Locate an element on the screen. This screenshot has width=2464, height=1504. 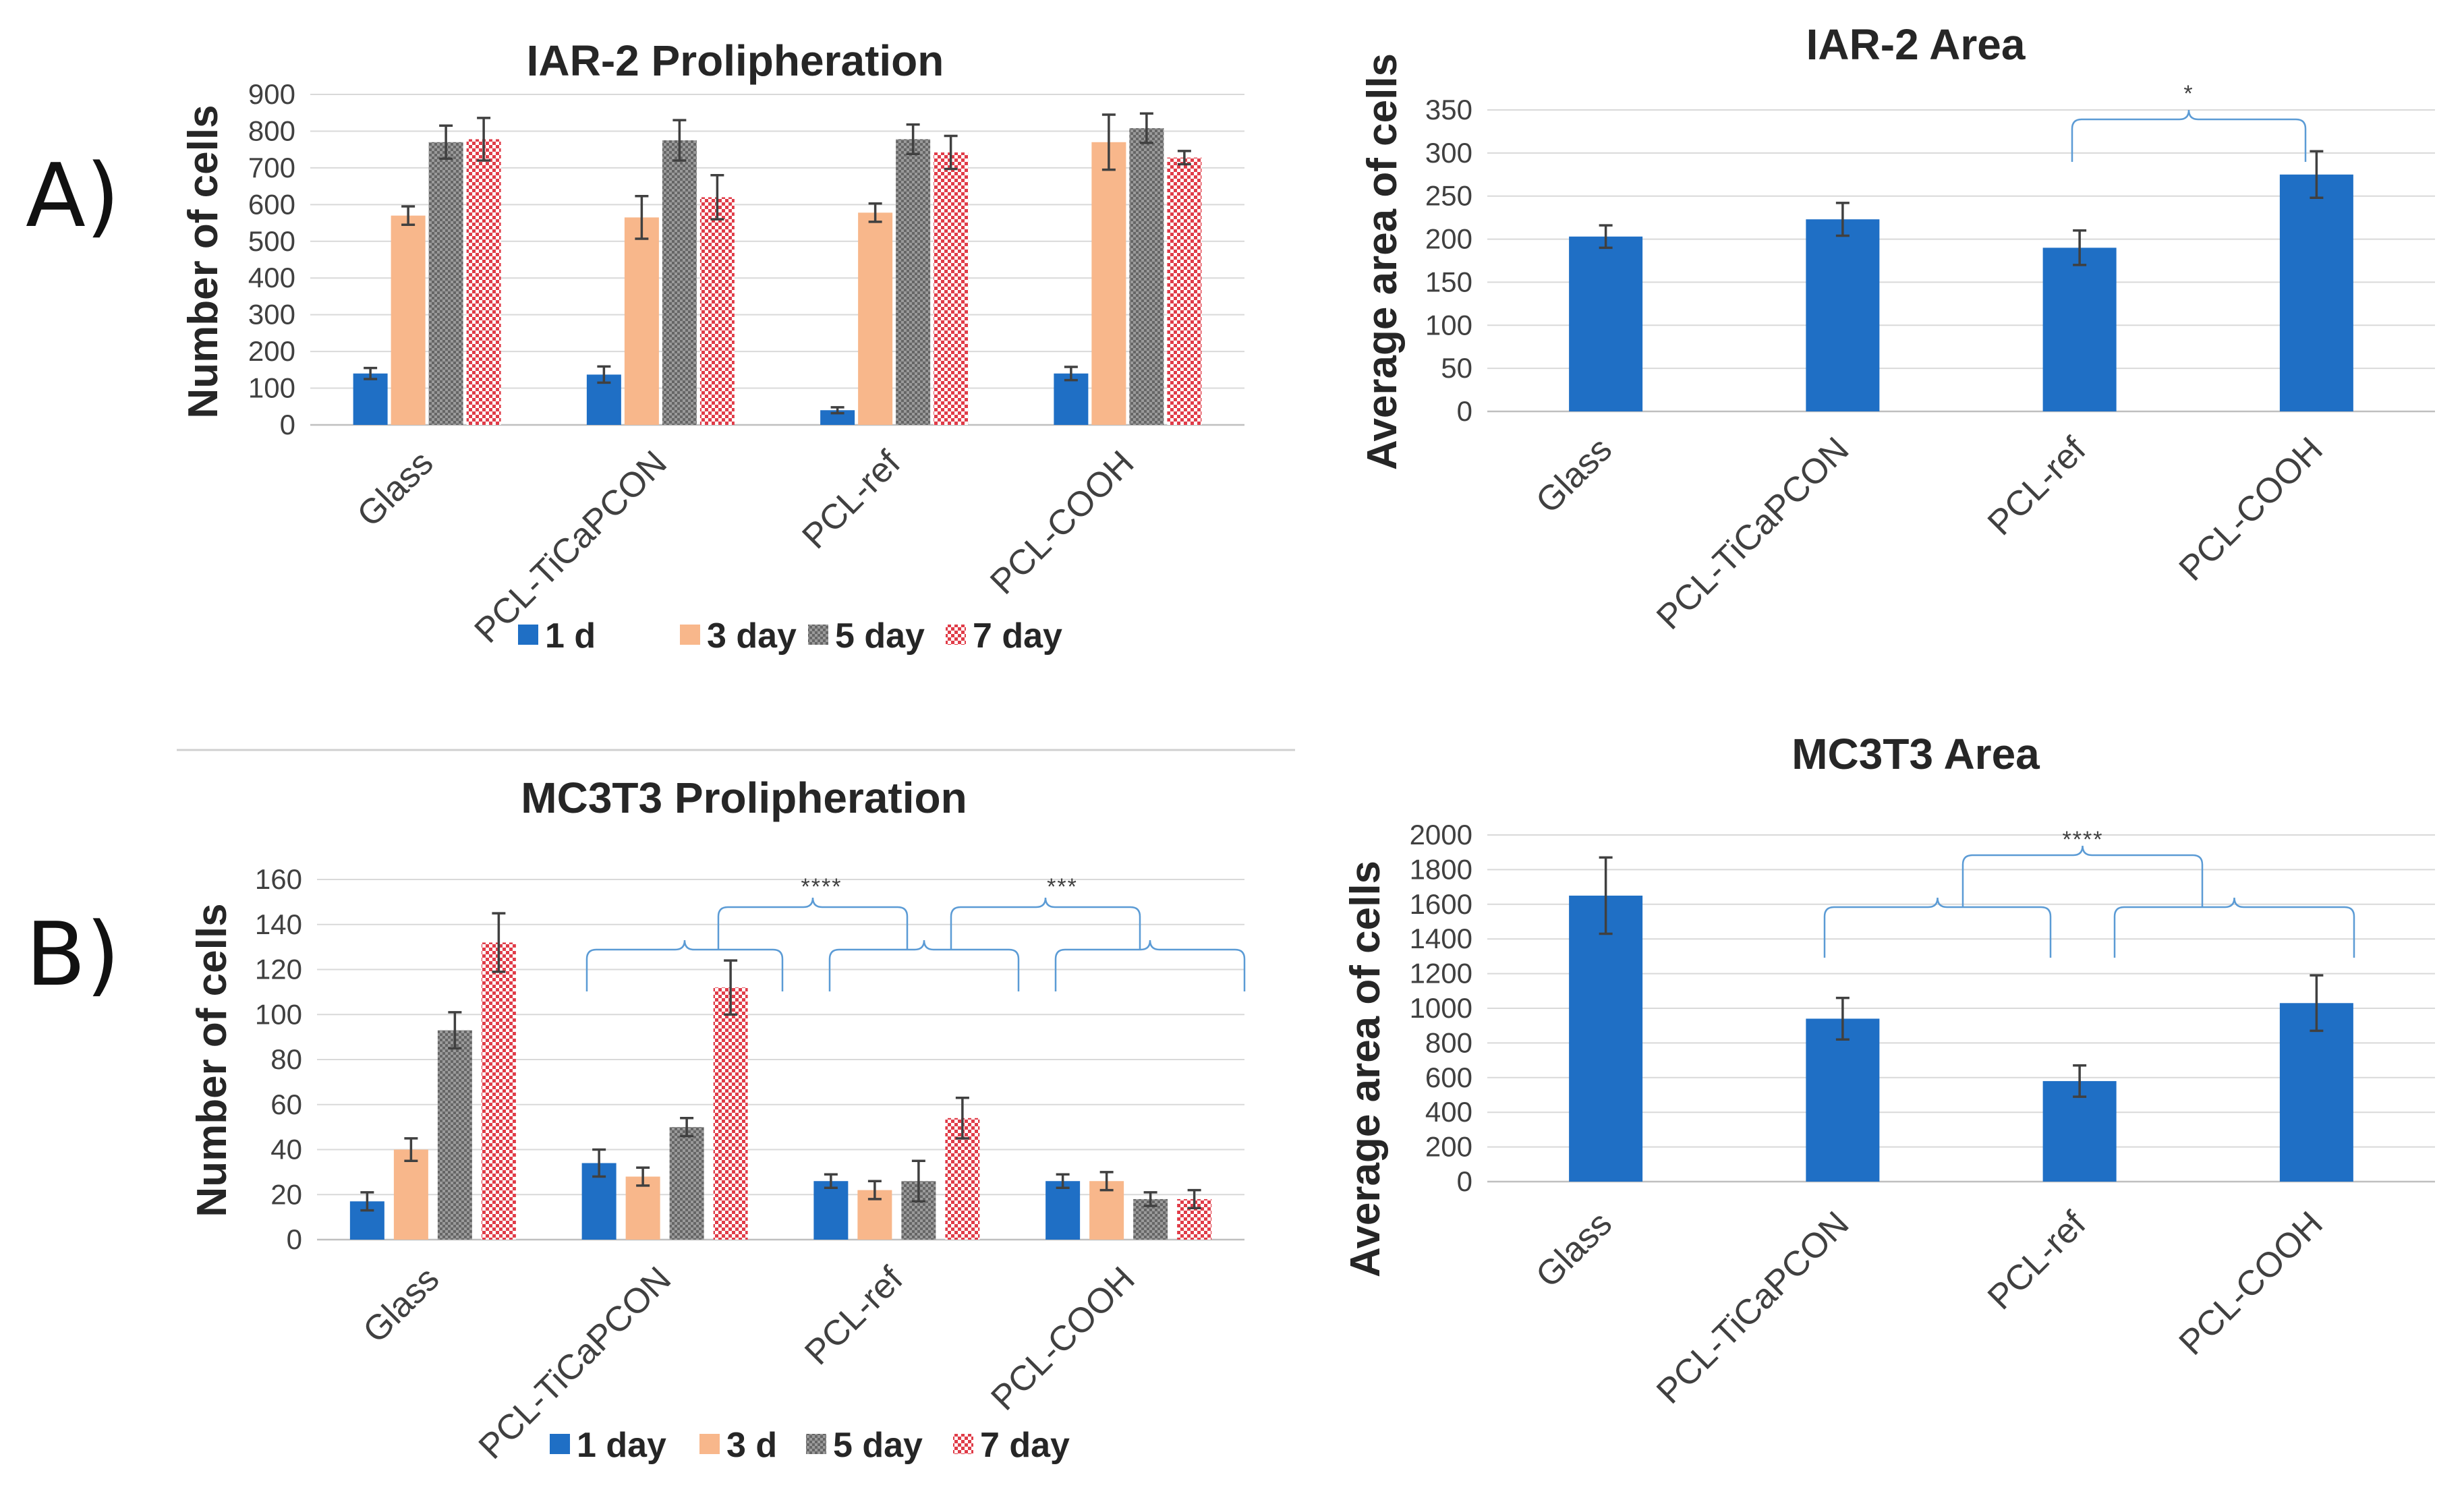
y-tick-label: 150 is located at coordinates (1448, 281).